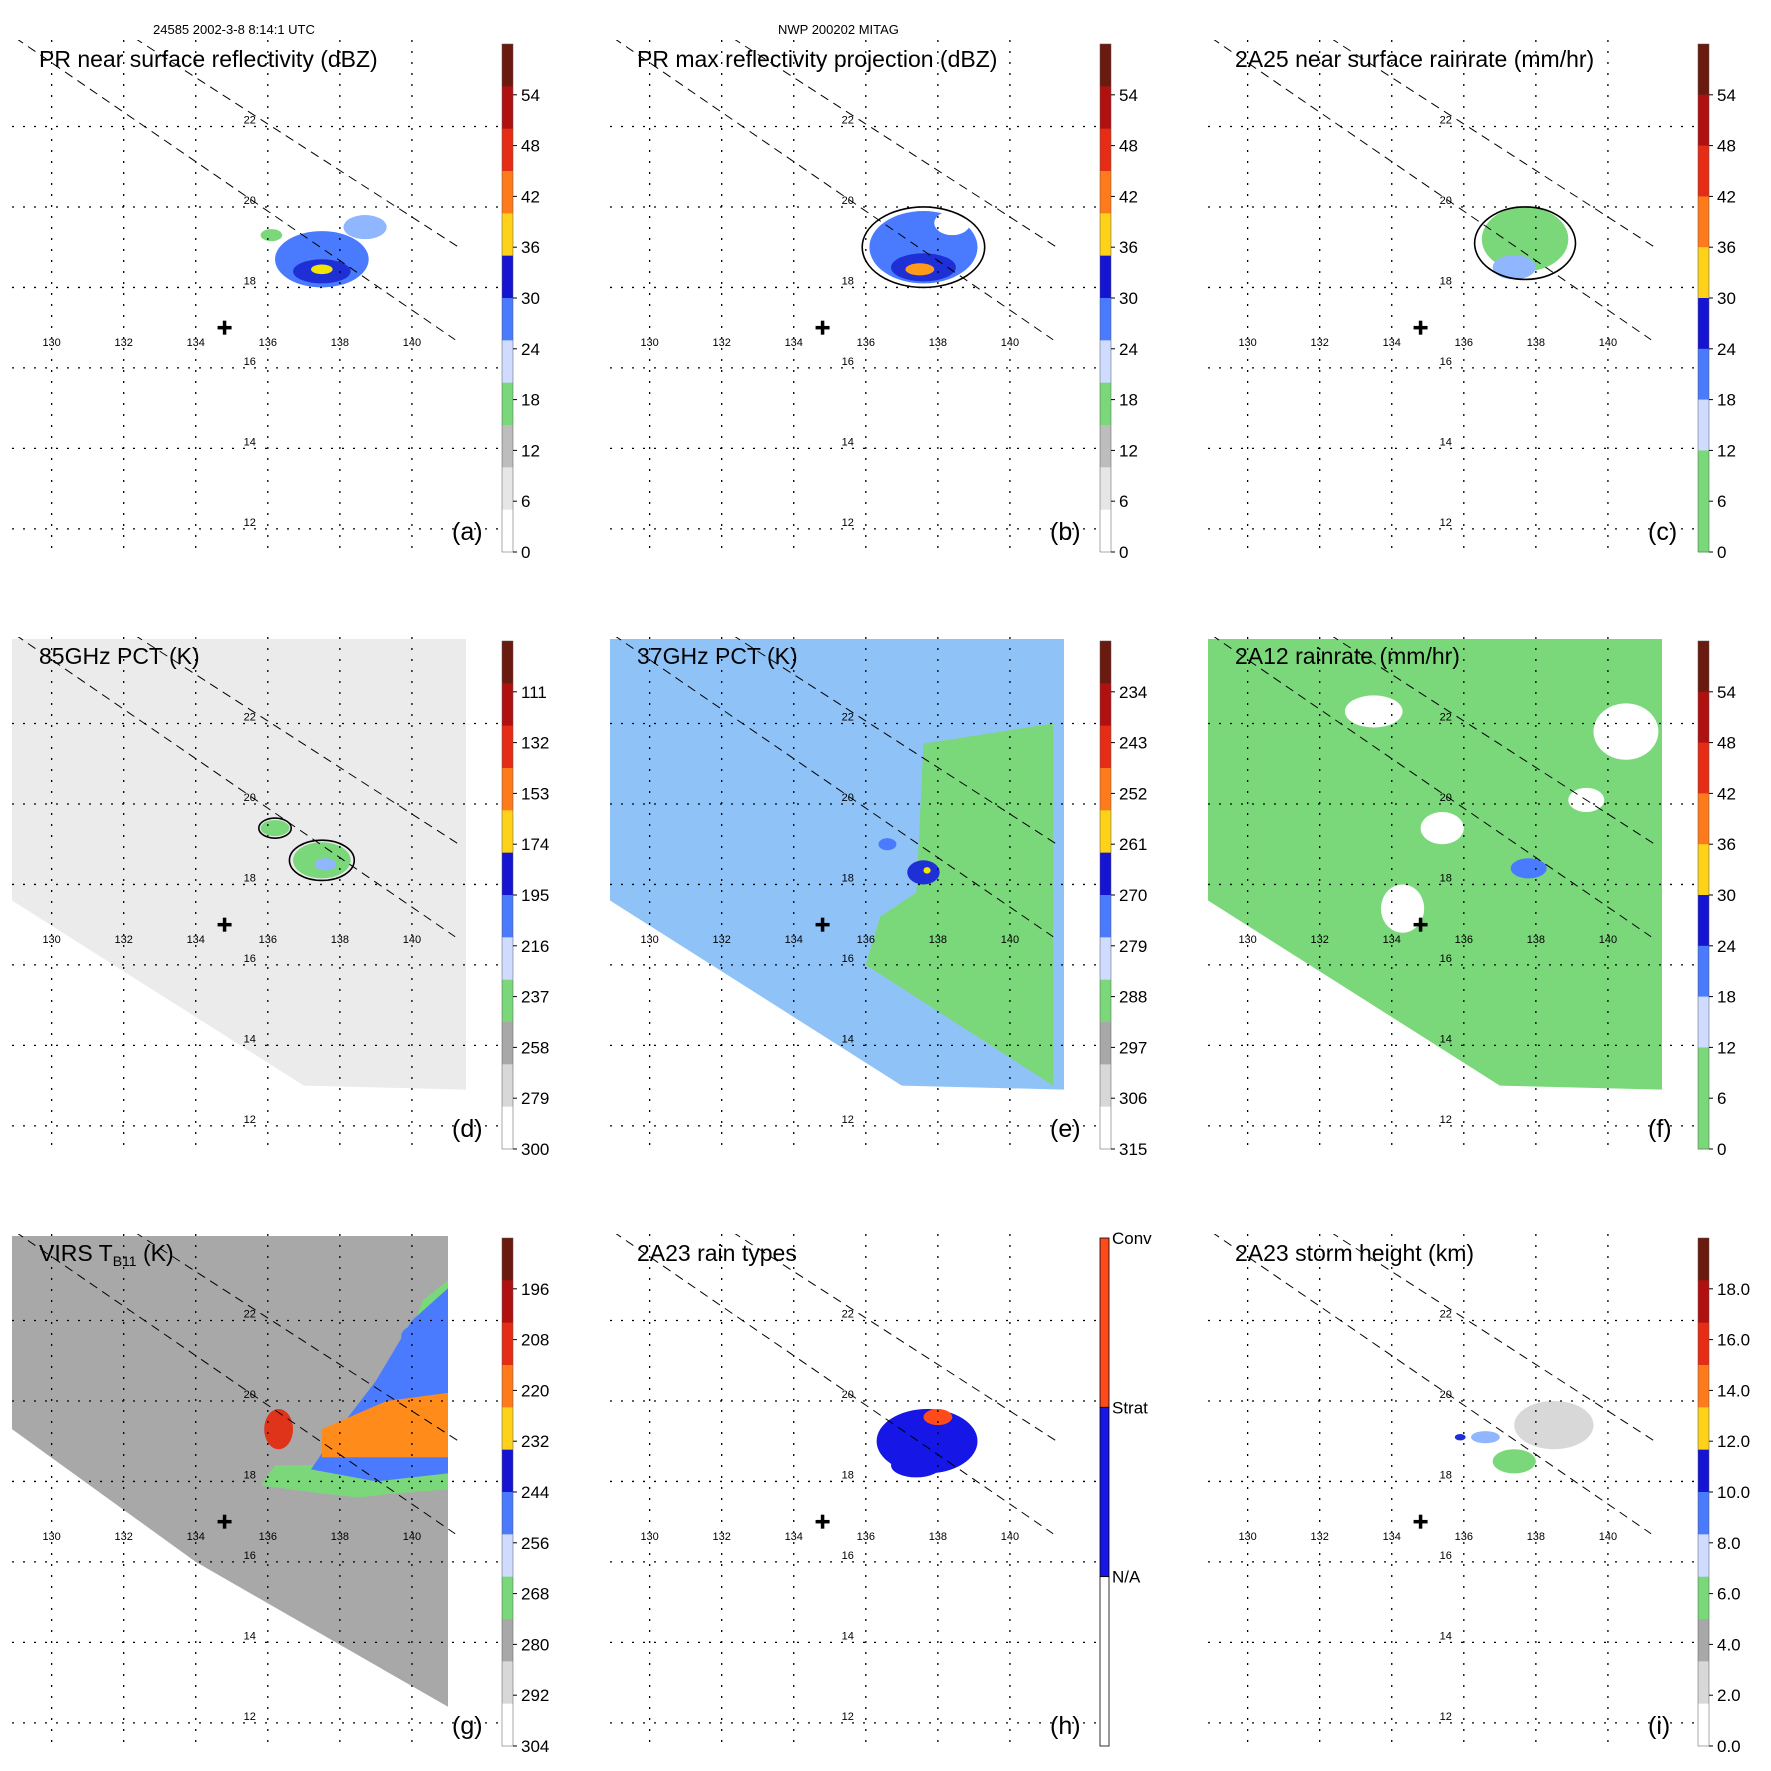 The height and width of the screenshot is (1771, 1771). Describe the element at coordinates (1446, 1717) in the screenshot. I see `lat-tick-i-12: 12` at that location.